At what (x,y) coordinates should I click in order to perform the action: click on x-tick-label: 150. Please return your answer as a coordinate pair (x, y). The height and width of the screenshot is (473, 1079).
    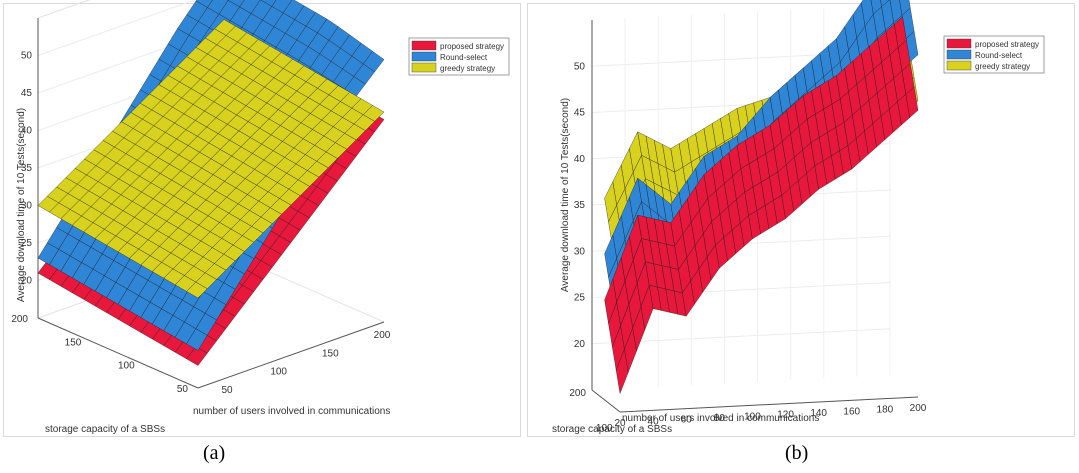
    Looking at the image, I should click on (330, 353).